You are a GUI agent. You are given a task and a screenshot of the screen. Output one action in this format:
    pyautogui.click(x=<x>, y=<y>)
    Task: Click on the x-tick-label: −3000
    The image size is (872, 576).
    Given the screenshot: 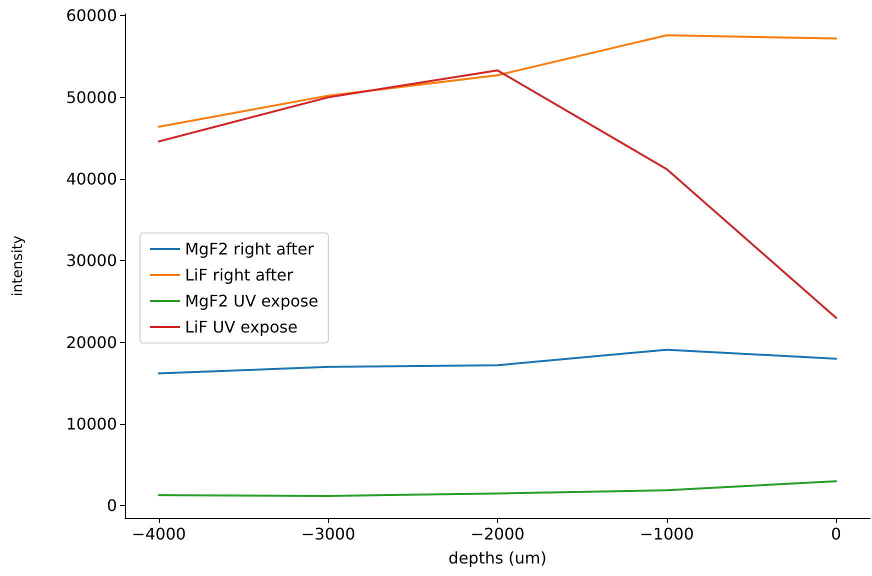 What is the action you would take?
    pyautogui.click(x=328, y=534)
    